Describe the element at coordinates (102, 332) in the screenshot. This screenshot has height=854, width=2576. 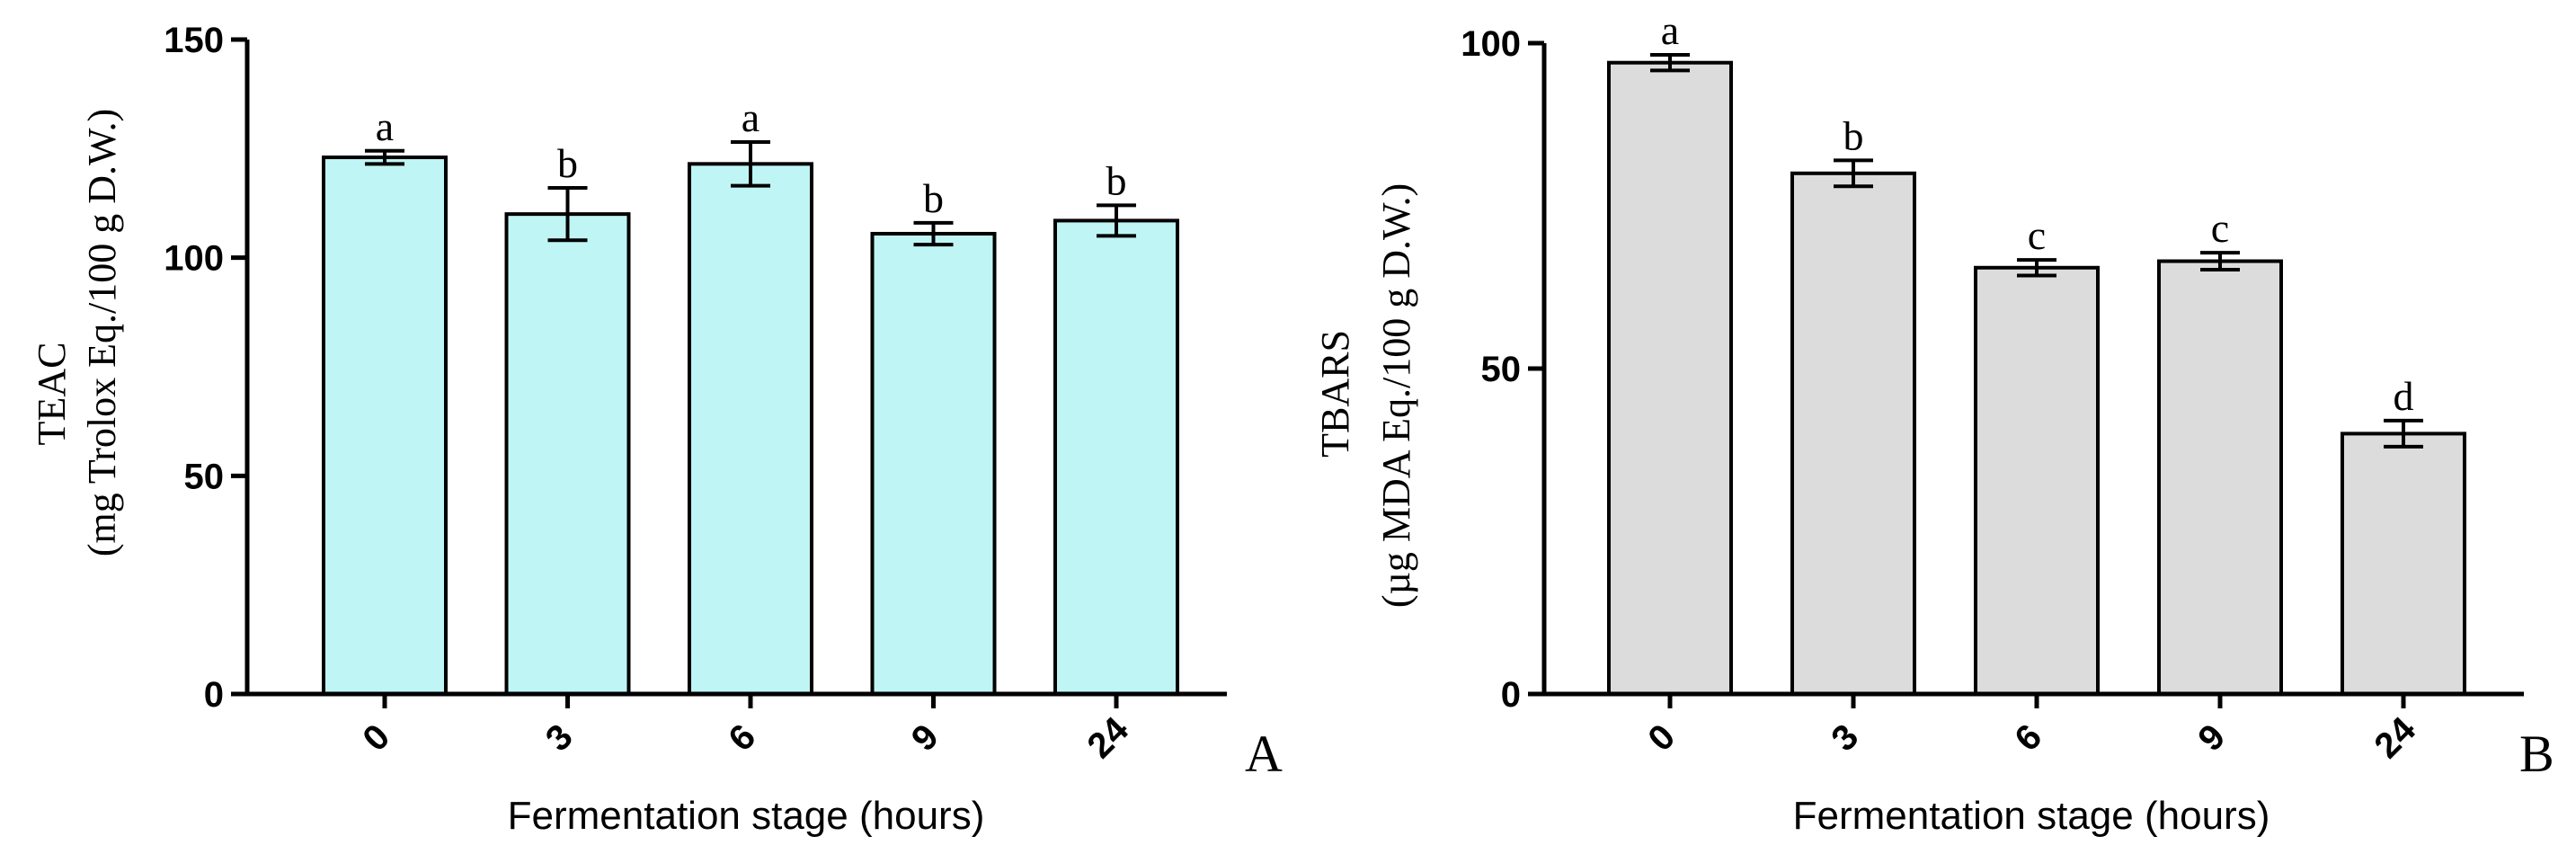
I see `y-axis-label-line2: (mg Trolox Eq./100 g D.W.)` at that location.